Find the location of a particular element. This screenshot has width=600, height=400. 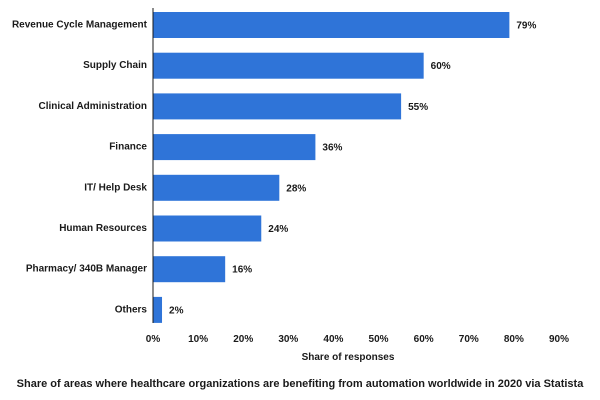

value-label: 24% is located at coordinates (278, 229).